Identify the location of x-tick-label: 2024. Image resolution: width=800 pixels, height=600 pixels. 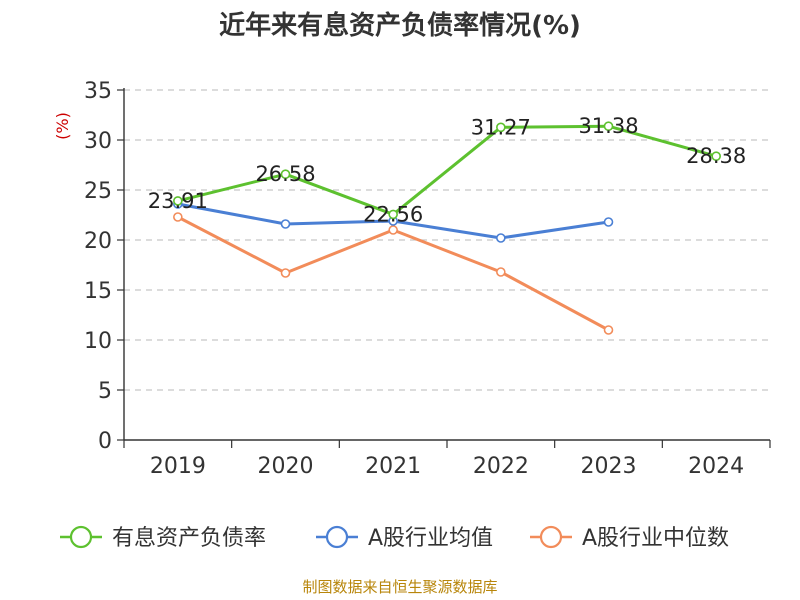
(716, 466).